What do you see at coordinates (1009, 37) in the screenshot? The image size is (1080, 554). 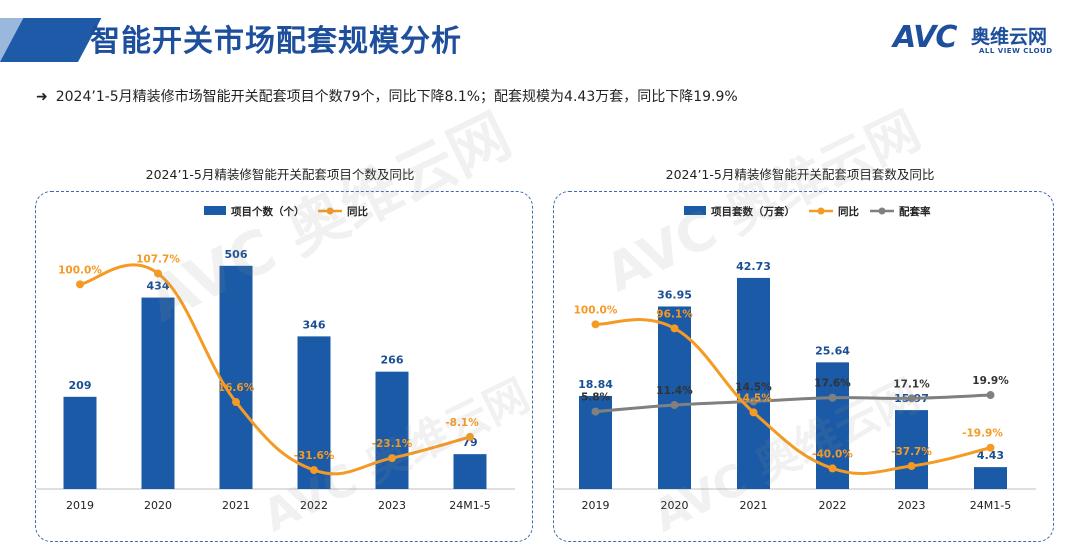 I see `logo-cn: 奥维云网` at bounding box center [1009, 37].